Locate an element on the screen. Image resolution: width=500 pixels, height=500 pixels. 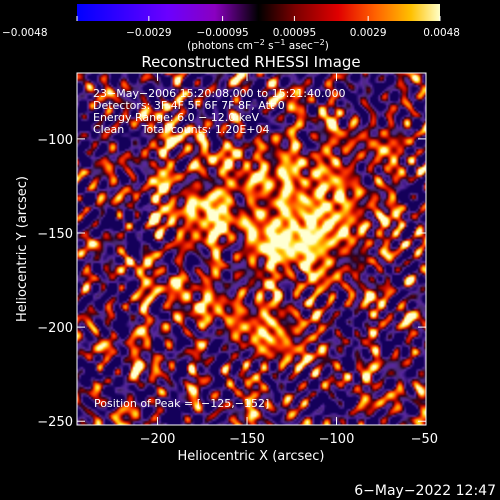
info-line-counts: Clean Total counts: 1.20E+04 is located at coordinates (181, 129).